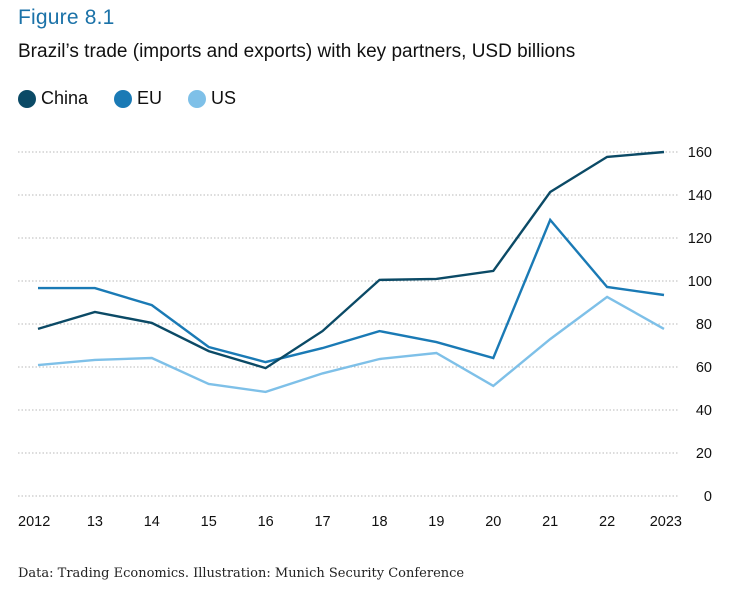  I want to click on x-tick-label: 2023, so click(666, 522).